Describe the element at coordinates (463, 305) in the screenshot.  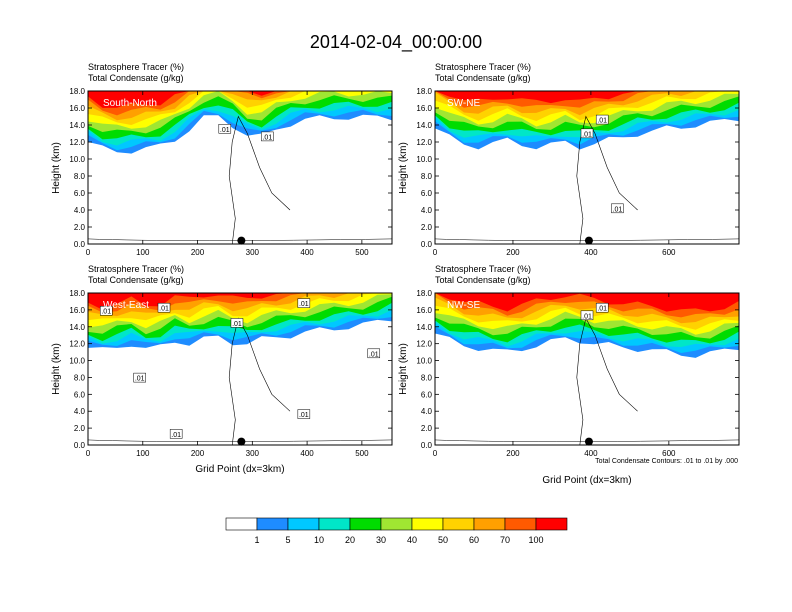
I see `panel-4-name: NW-SE` at that location.